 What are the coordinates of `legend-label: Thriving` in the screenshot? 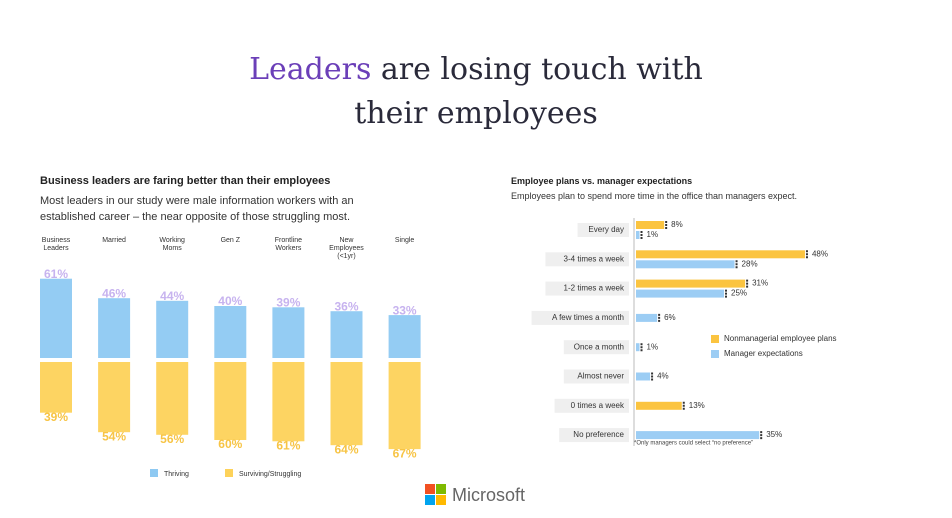 It's located at (176, 474).